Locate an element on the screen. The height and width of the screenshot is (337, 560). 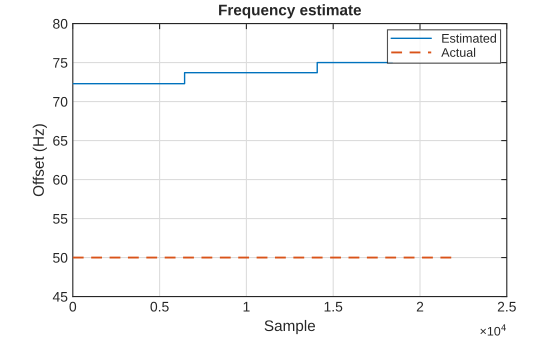
y-tick-label: 75 is located at coordinates (60, 63).